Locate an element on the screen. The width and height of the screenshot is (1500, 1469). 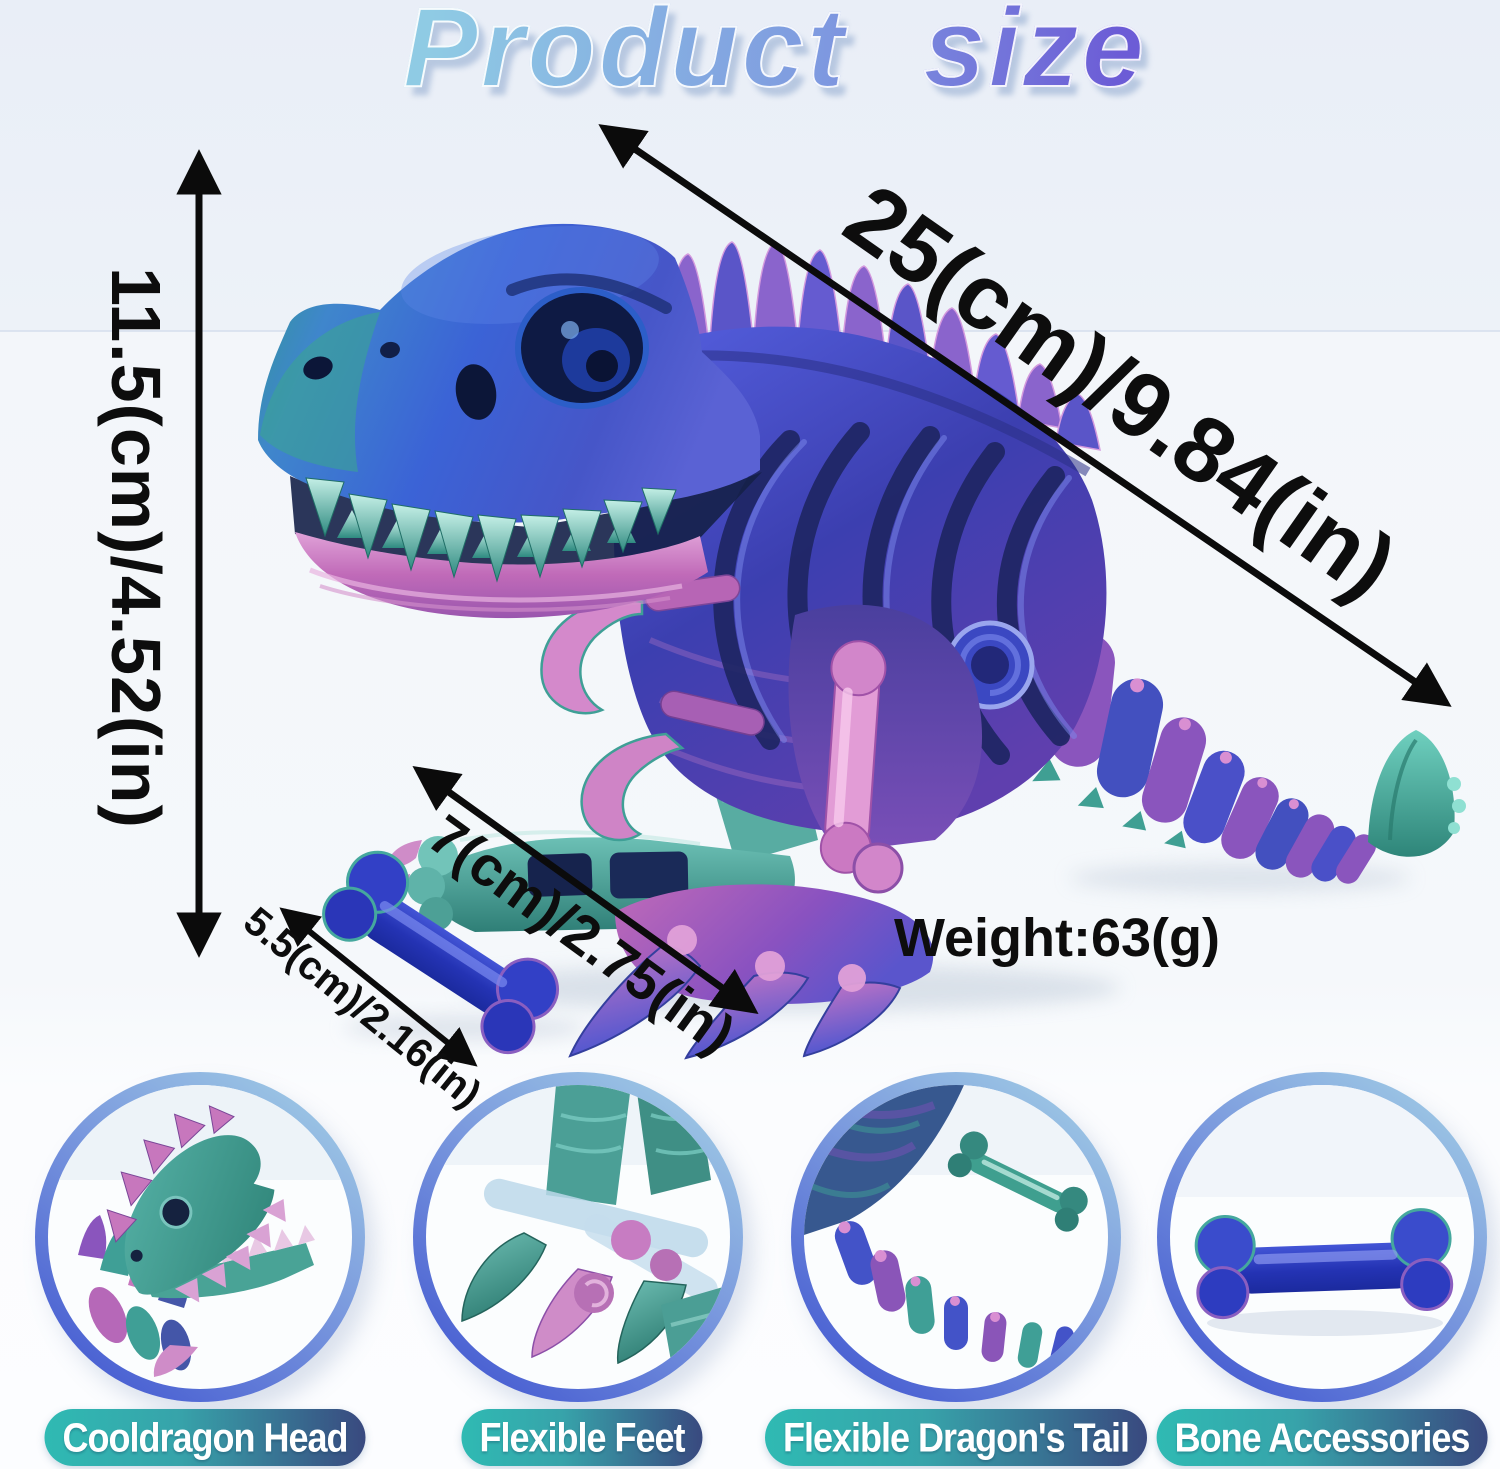
feature-label-head-text: Cooldragon Head is located at coordinates (205, 1436).